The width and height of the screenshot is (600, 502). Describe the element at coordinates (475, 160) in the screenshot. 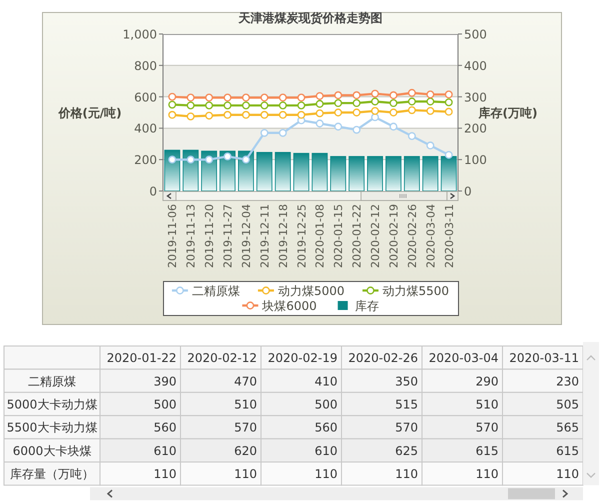

I see `y2-tick-label: 100` at that location.